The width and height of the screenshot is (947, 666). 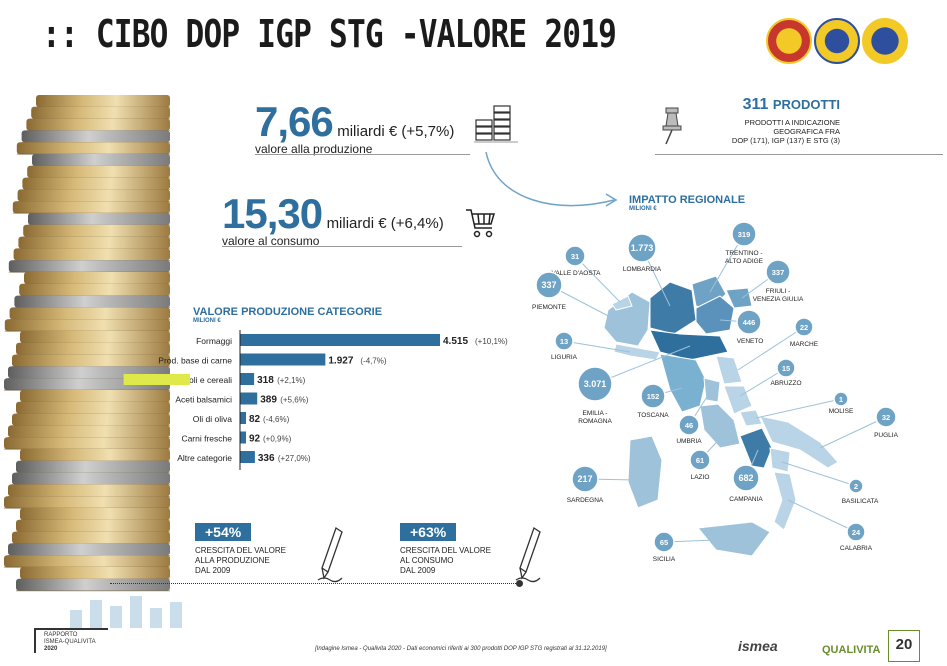 What do you see at coordinates (642, 248) in the screenshot?
I see `region-value: 1.773` at bounding box center [642, 248].